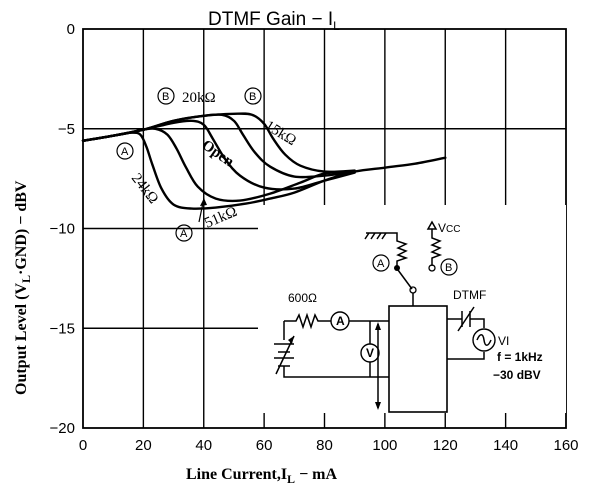 The width and height of the screenshot is (591, 486). Describe the element at coordinates (71, 29) in the screenshot. I see `y-tick-label-0: 0` at that location.